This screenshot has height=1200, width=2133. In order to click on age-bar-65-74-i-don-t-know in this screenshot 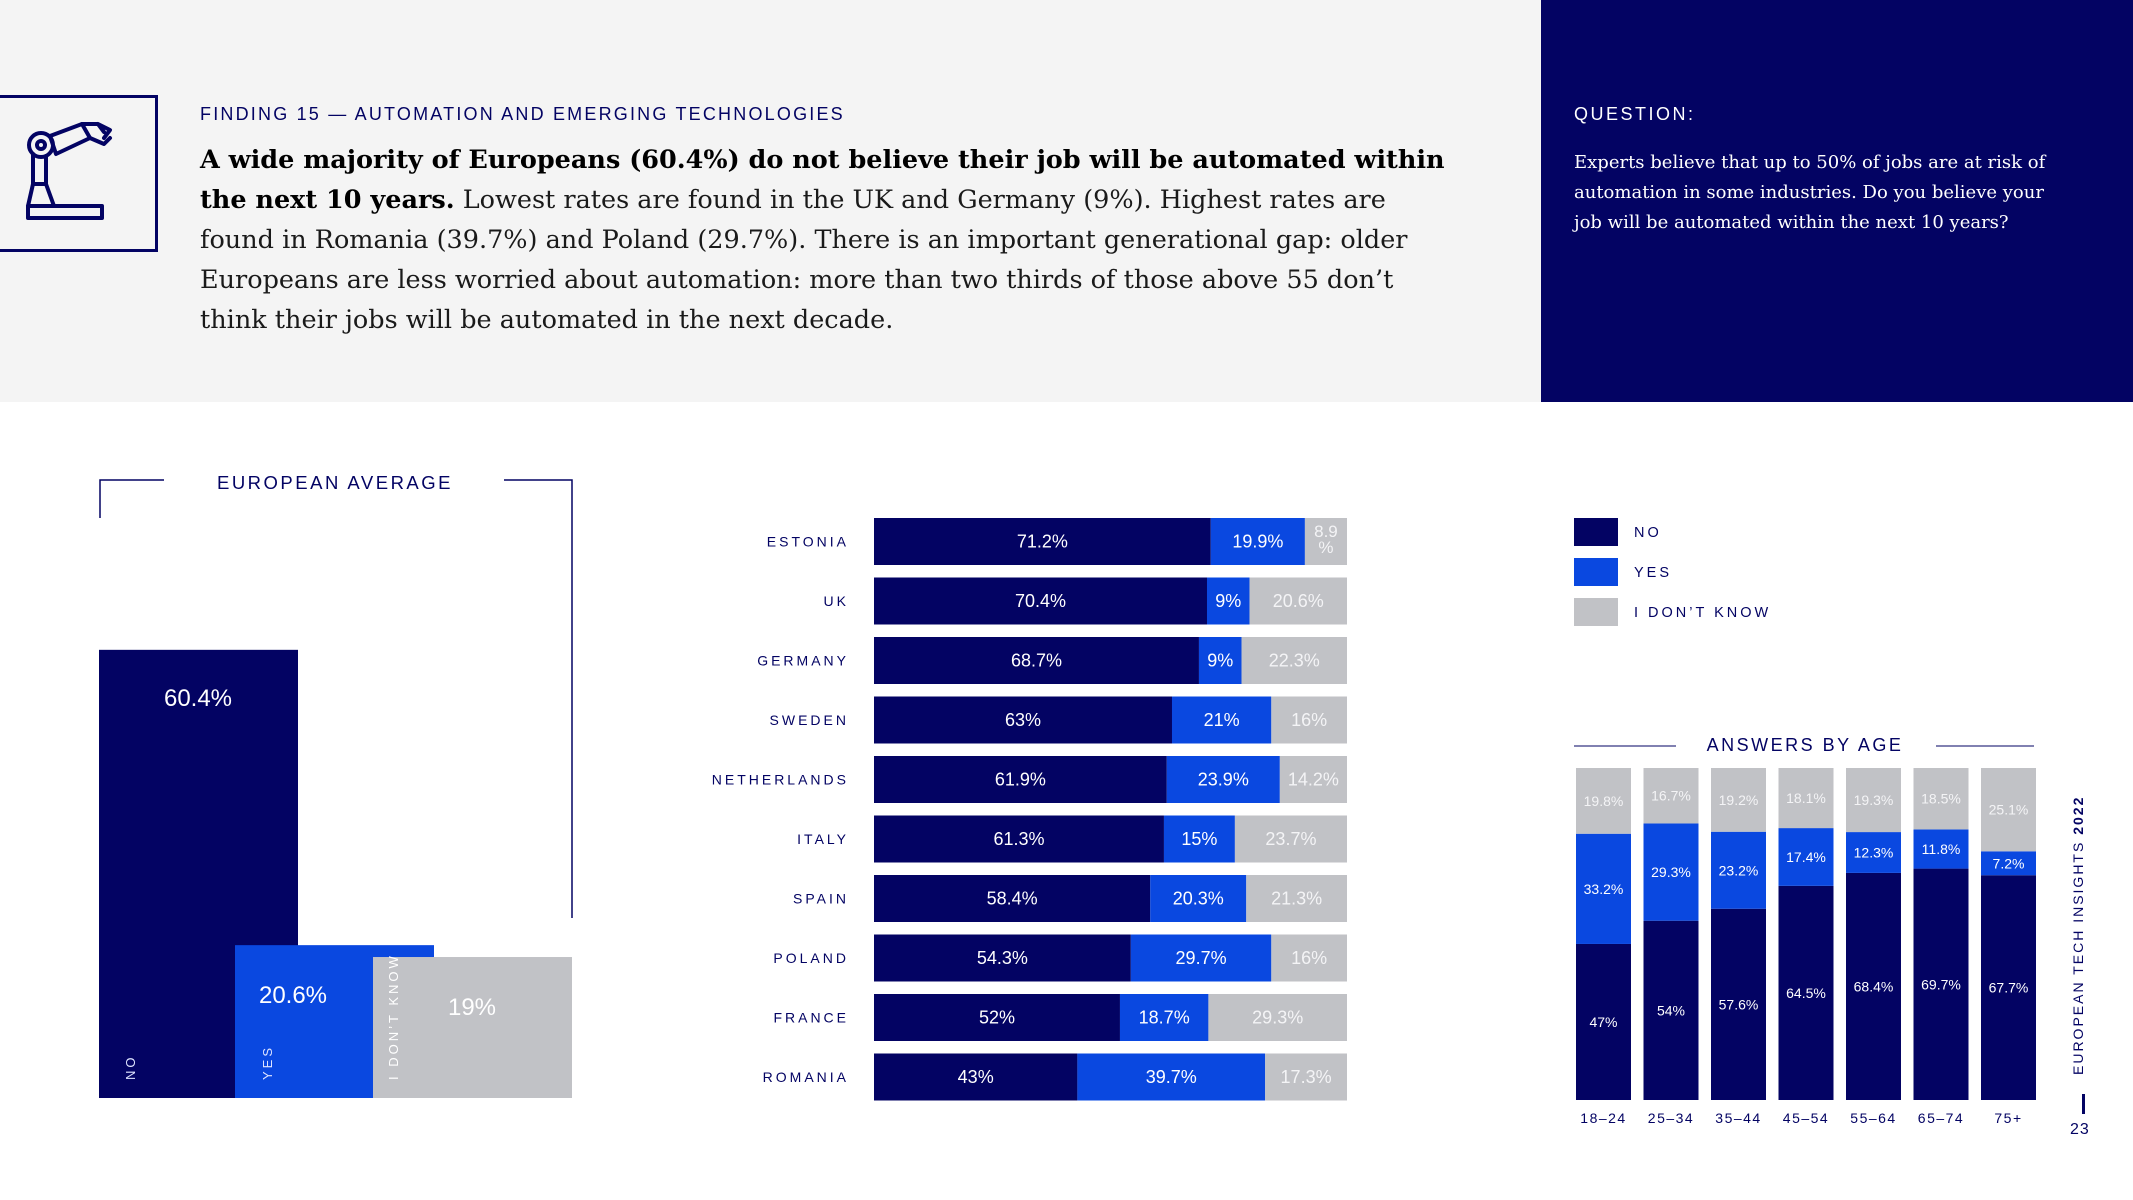, I will do `click(1941, 799)`.